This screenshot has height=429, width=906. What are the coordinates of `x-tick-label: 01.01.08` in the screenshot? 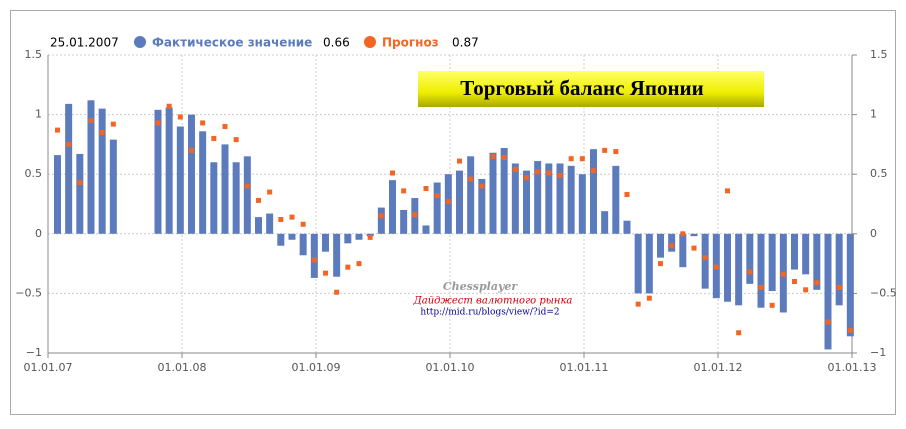 It's located at (182, 367).